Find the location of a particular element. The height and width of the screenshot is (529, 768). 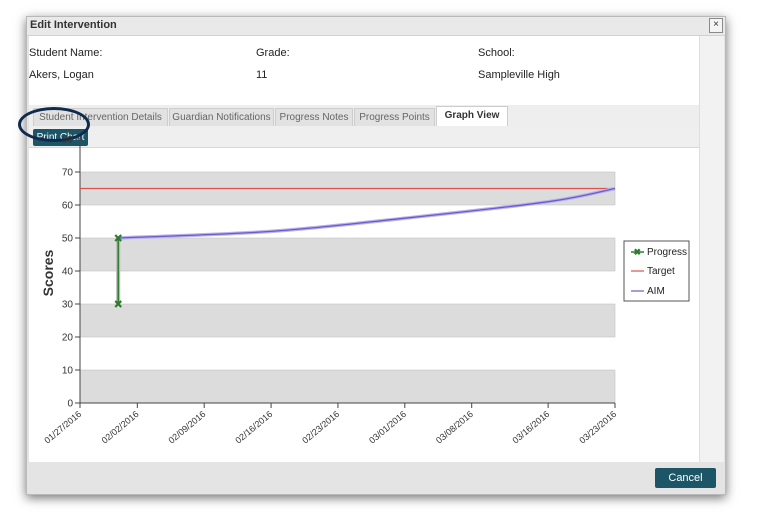

x-tick-label: 02/23/2016 is located at coordinates (320, 427).